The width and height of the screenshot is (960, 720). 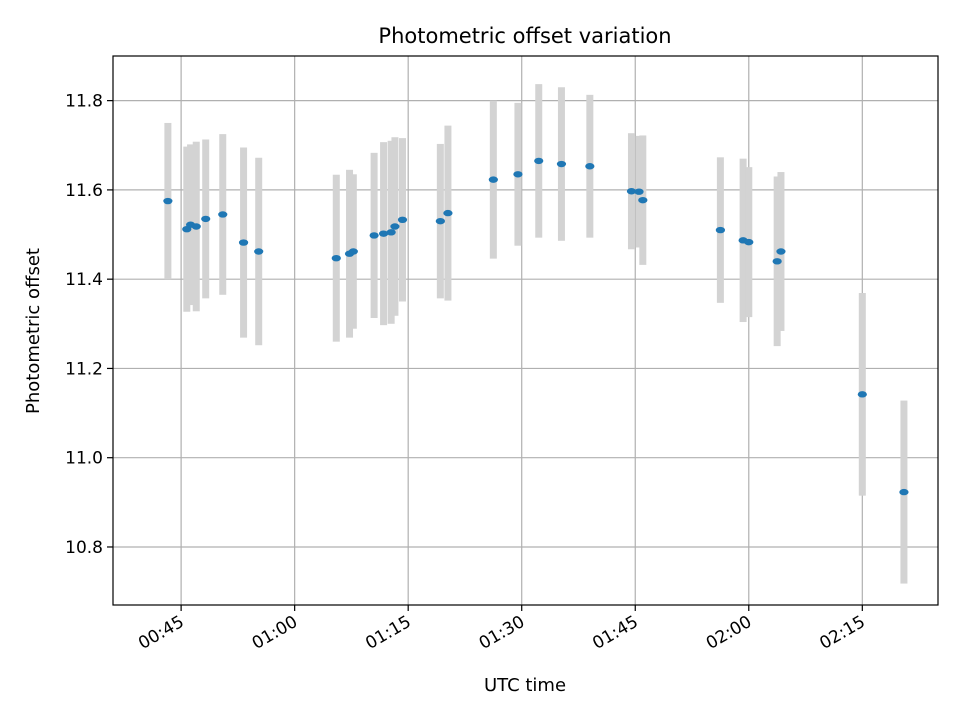 I want to click on y-tick-label: 10.8, so click(x=84, y=548).